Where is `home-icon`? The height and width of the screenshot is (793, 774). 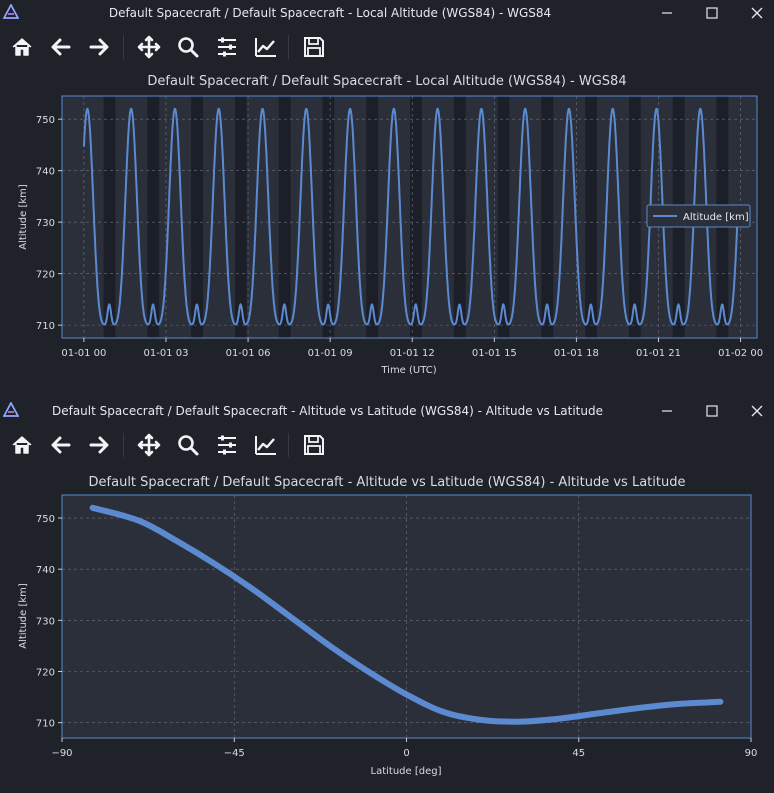
home-icon is located at coordinates (22, 445).